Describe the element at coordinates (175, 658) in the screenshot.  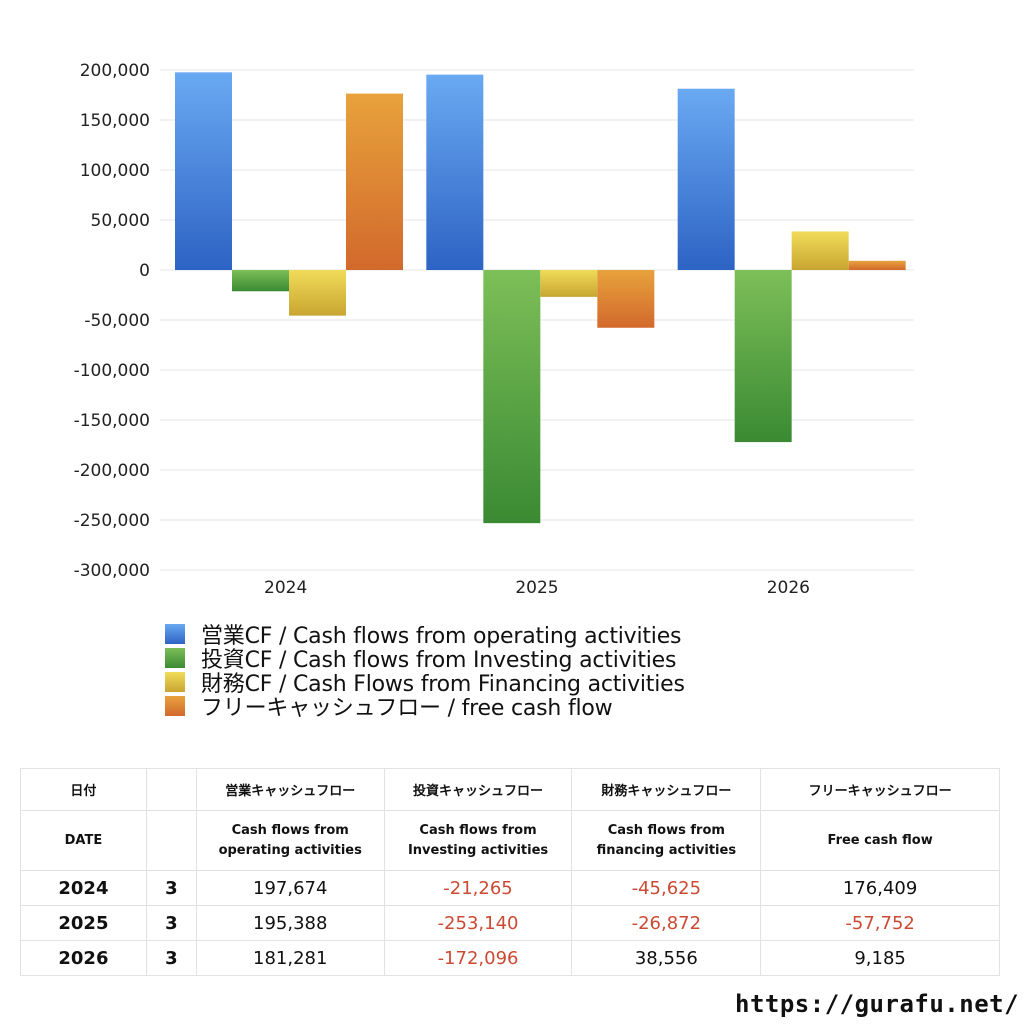
I see `legend-swatch-investing` at that location.